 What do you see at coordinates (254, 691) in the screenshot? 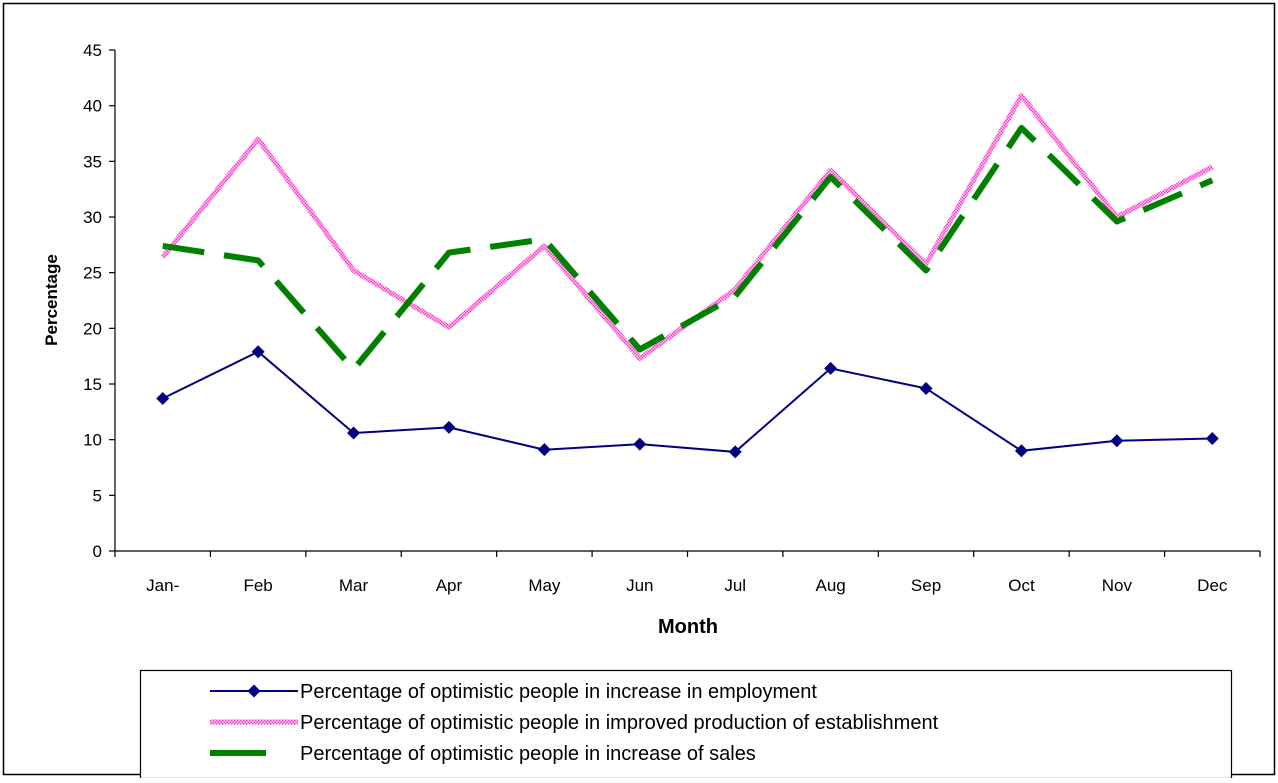
I see `legend-marker` at bounding box center [254, 691].